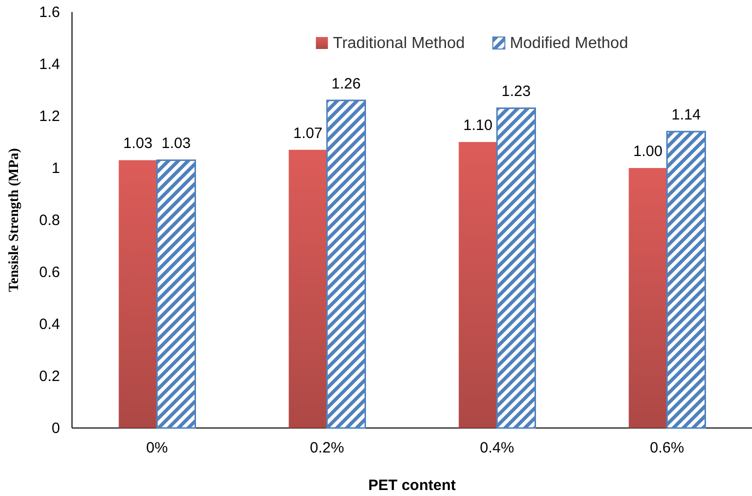 Image resolution: width=752 pixels, height=496 pixels. What do you see at coordinates (398, 43) in the screenshot?
I see `legend-label: Traditional Method` at bounding box center [398, 43].